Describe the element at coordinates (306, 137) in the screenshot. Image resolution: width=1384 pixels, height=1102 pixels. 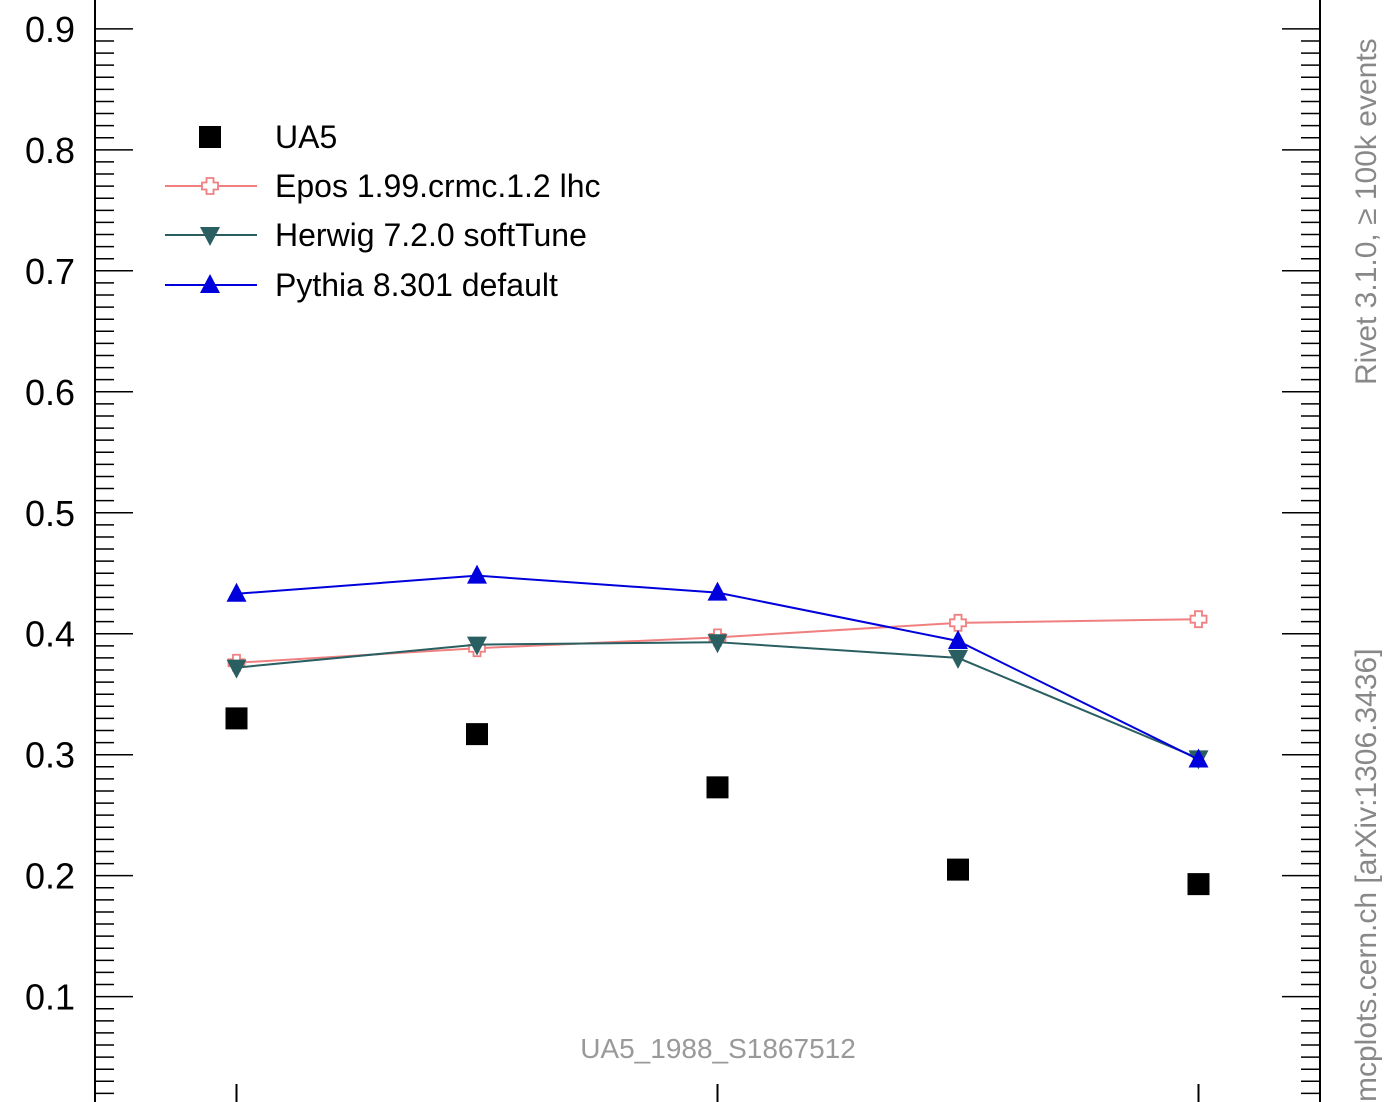
I see `legend-label: UA5` at that location.